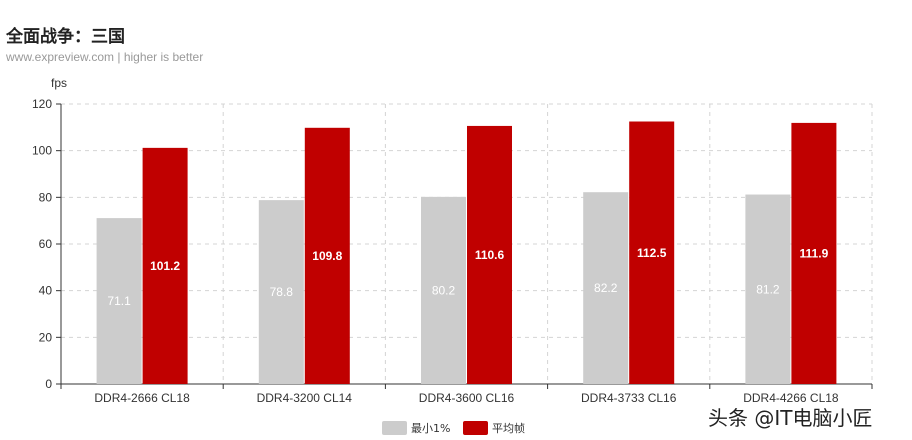  I want to click on chart-title: 全面战争：三国, so click(65, 37).